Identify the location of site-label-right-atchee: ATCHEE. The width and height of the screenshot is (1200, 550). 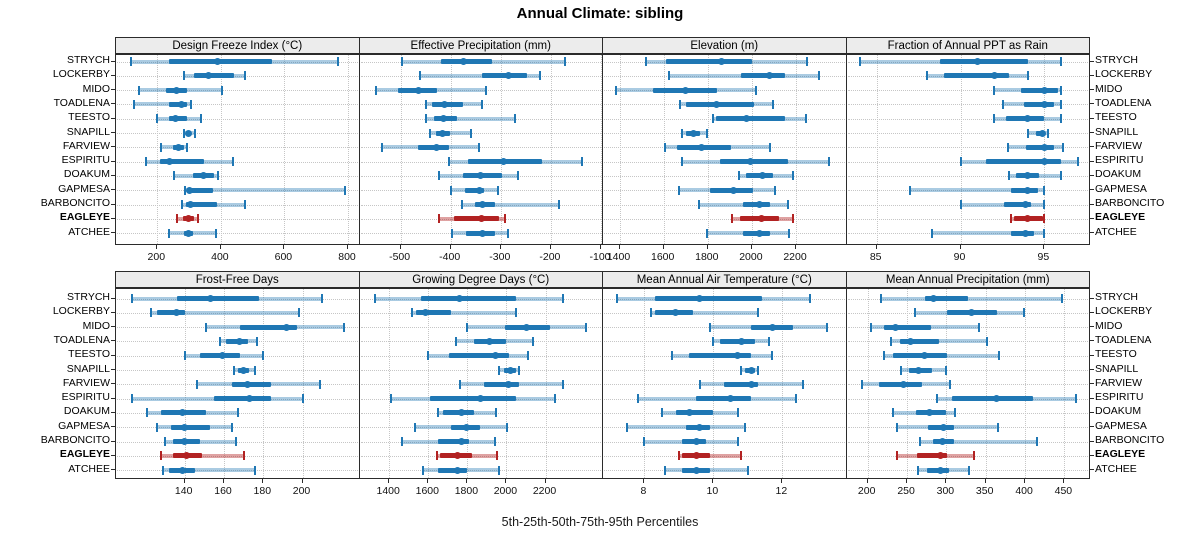
(1116, 468).